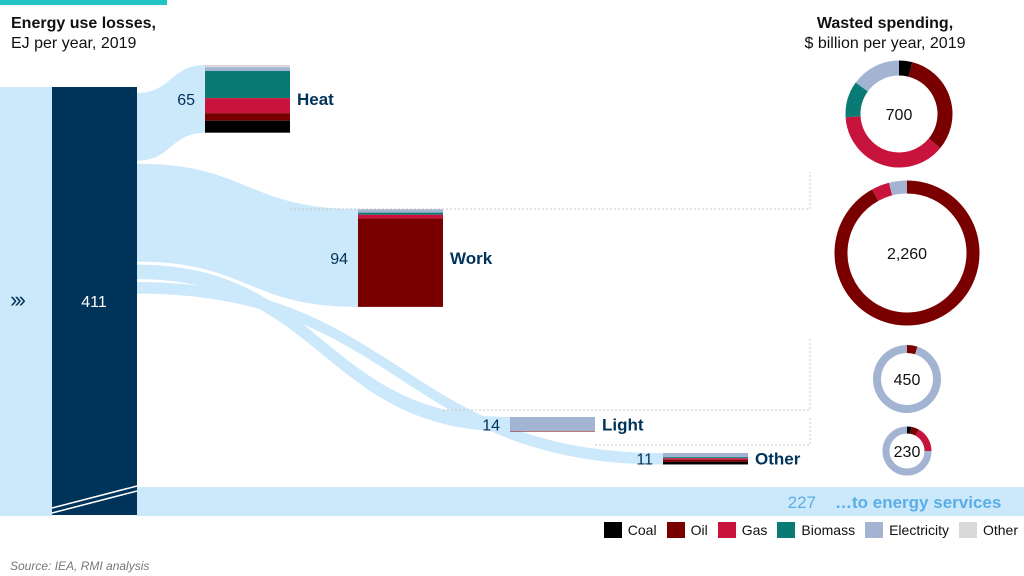  I want to click on legend-label-coal: Coal, so click(642, 530).